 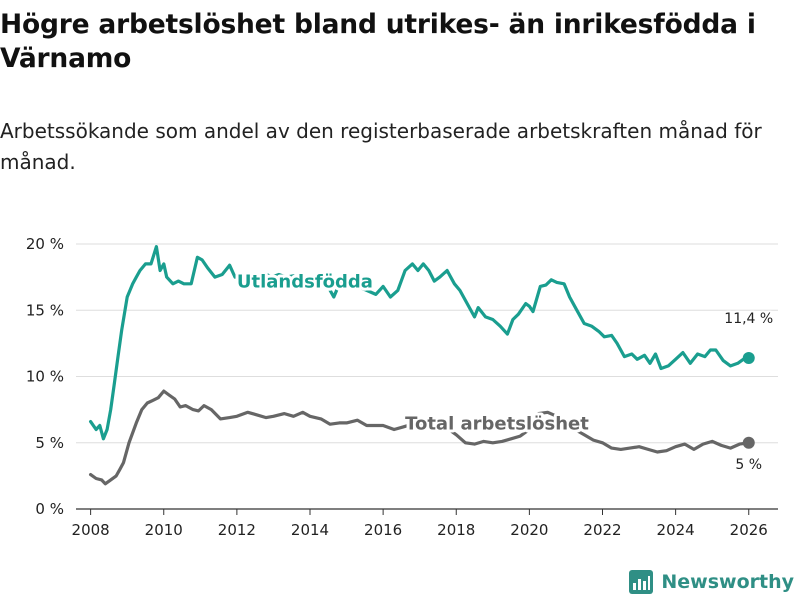 What do you see at coordinates (383, 530) in the screenshot?
I see `x-tick-label: 2016` at bounding box center [383, 530].